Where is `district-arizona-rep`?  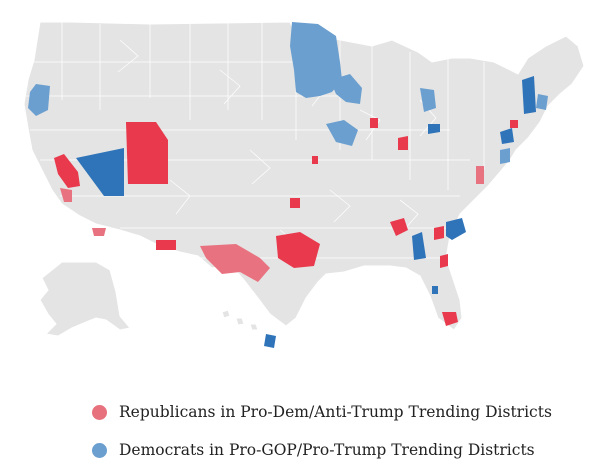
district-arizona-rep is located at coordinates (166, 245).